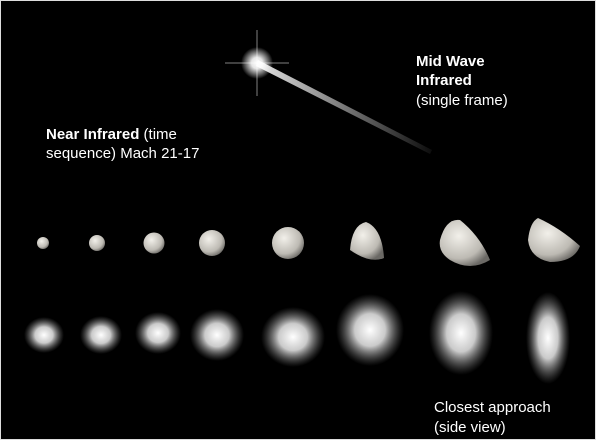 The height and width of the screenshot is (440, 596). What do you see at coordinates (492, 407) in the screenshot?
I see `label-note: Closest approach` at bounding box center [492, 407].